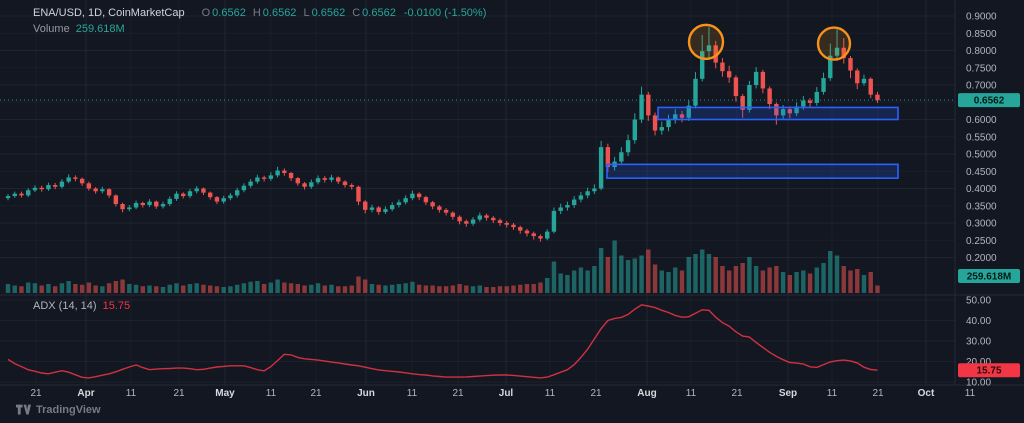  I want to click on adx-indicator-legend: ADX (14, 14) 15.75, so click(81, 306).